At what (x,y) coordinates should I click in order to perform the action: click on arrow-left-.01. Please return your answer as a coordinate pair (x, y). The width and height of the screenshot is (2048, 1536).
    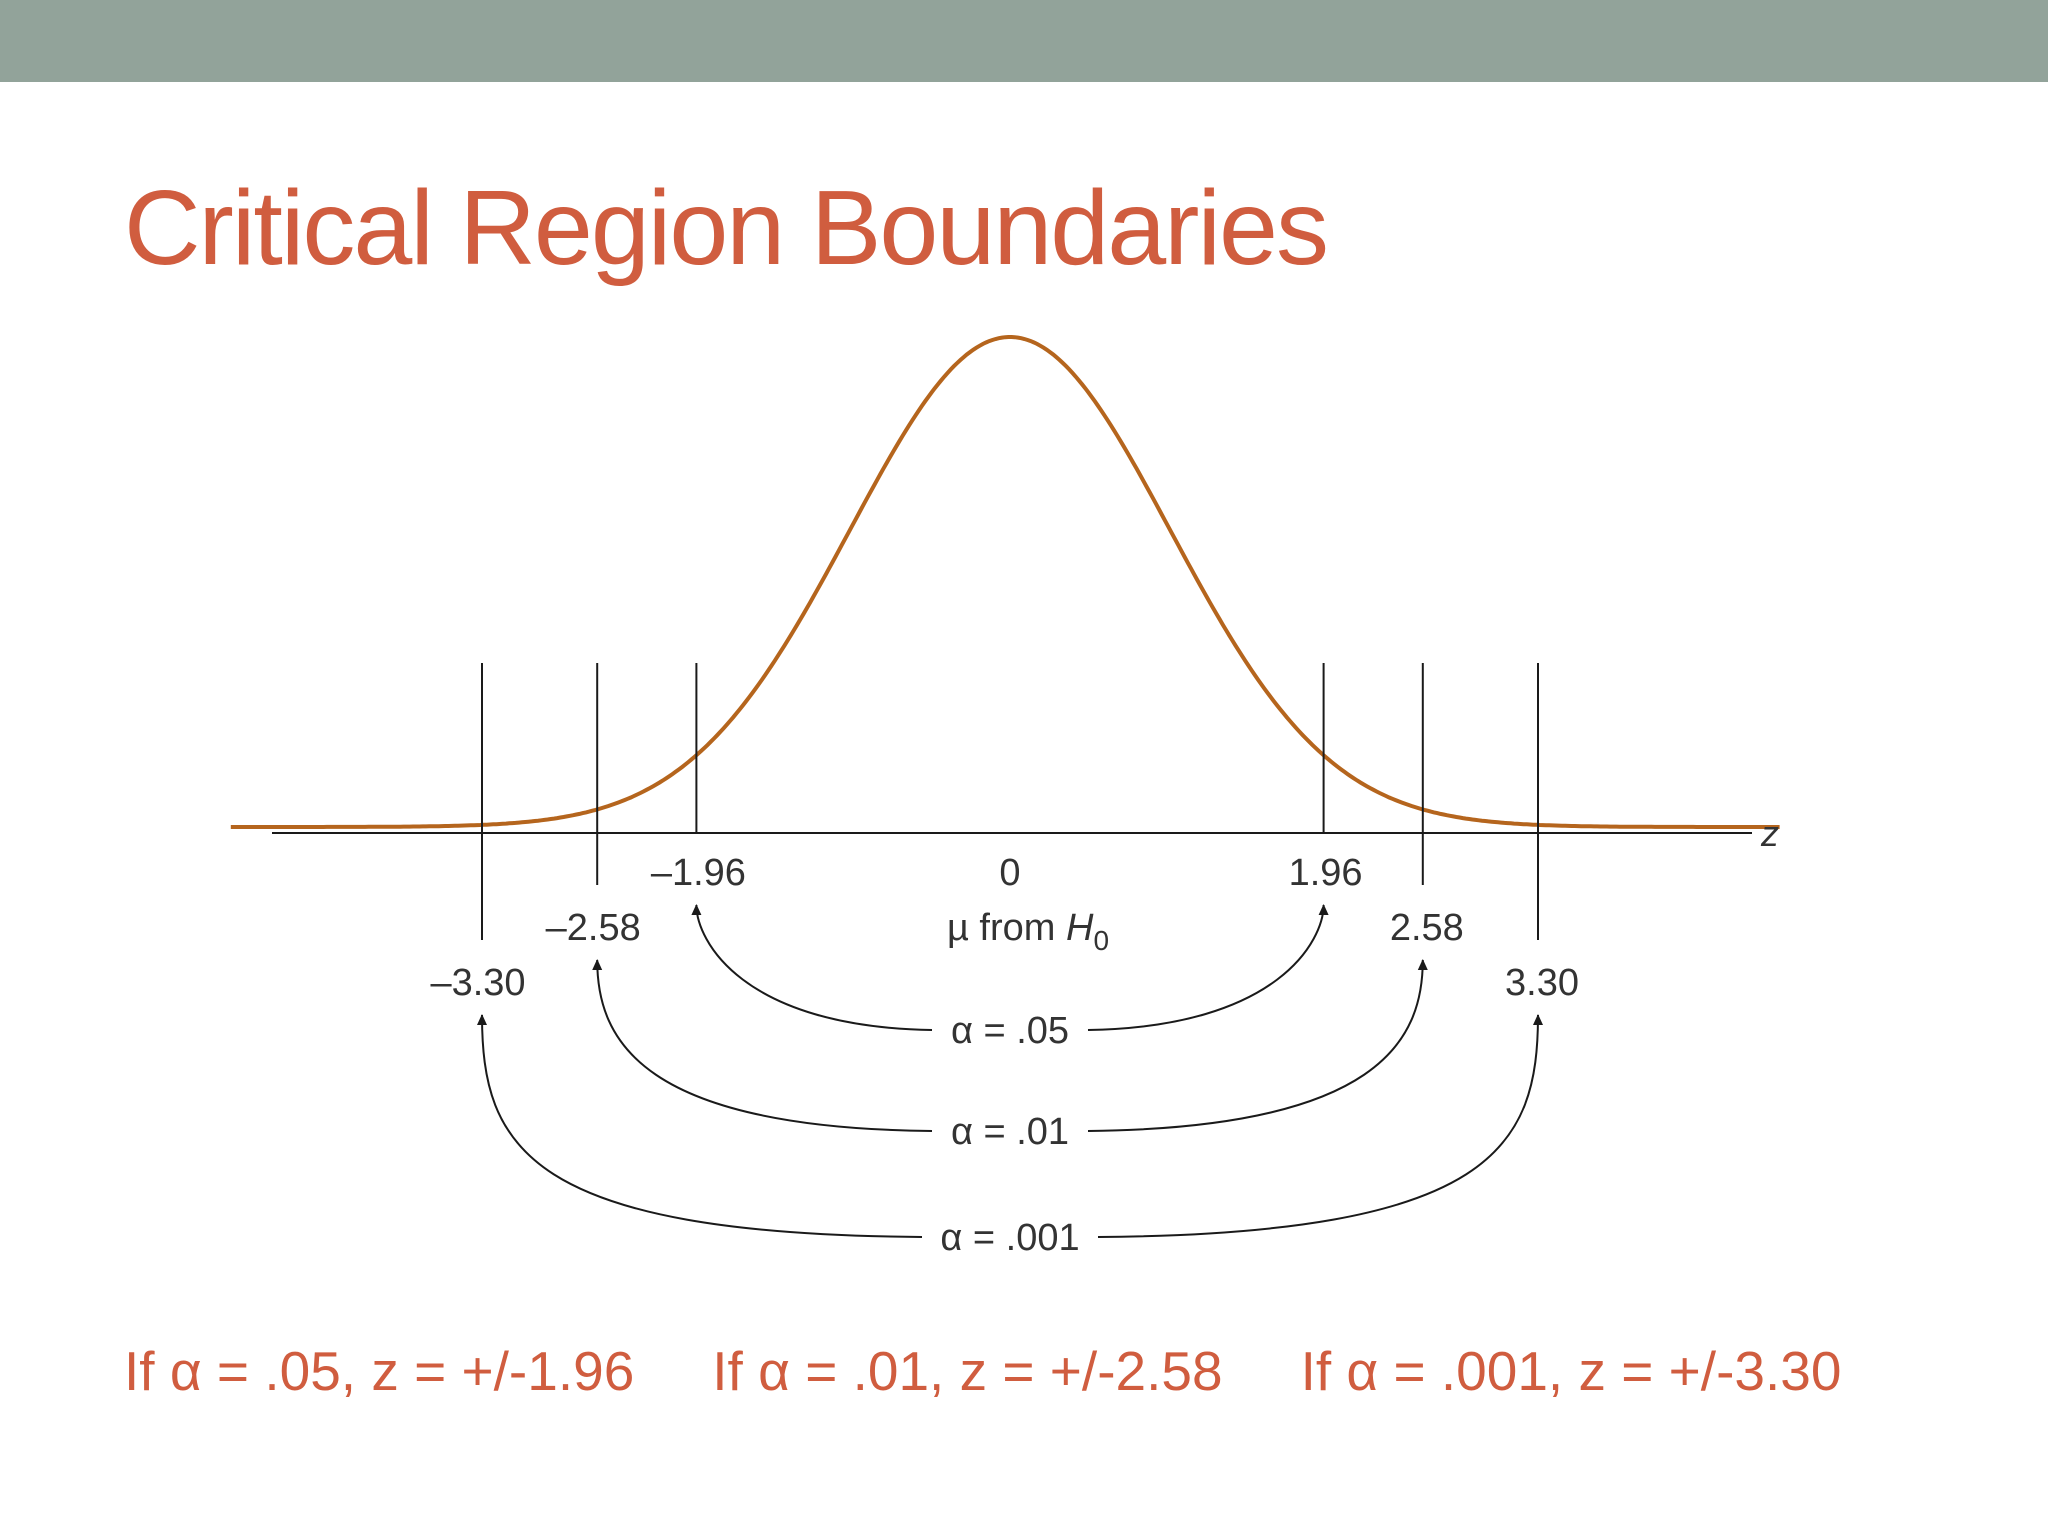
    Looking at the image, I should click on (762, 1045).